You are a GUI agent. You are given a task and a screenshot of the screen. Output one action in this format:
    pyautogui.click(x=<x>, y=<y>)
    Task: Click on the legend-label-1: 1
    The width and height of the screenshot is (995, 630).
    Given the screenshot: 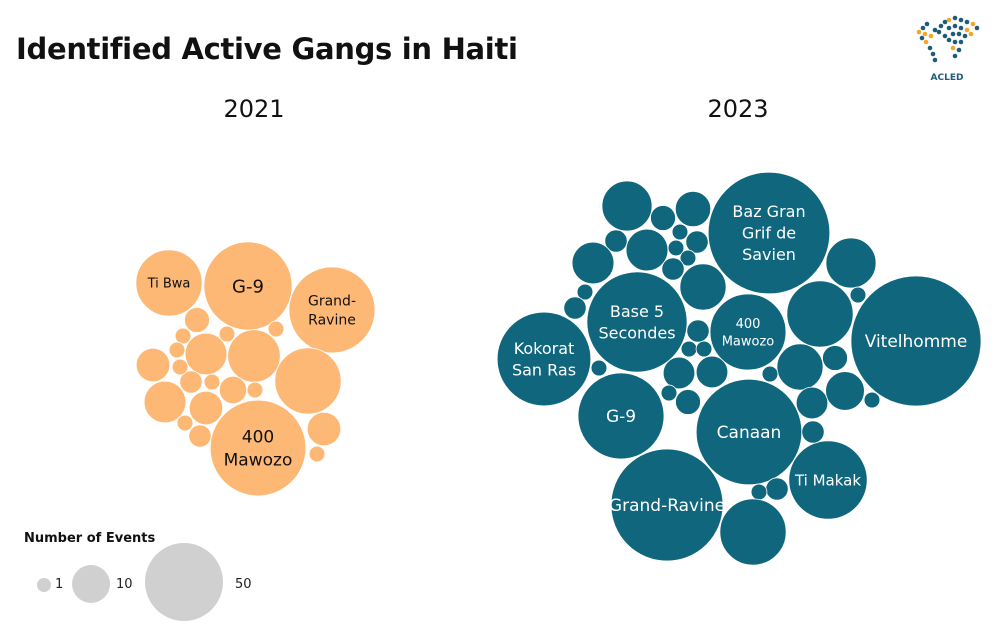 What is the action you would take?
    pyautogui.click(x=59, y=584)
    